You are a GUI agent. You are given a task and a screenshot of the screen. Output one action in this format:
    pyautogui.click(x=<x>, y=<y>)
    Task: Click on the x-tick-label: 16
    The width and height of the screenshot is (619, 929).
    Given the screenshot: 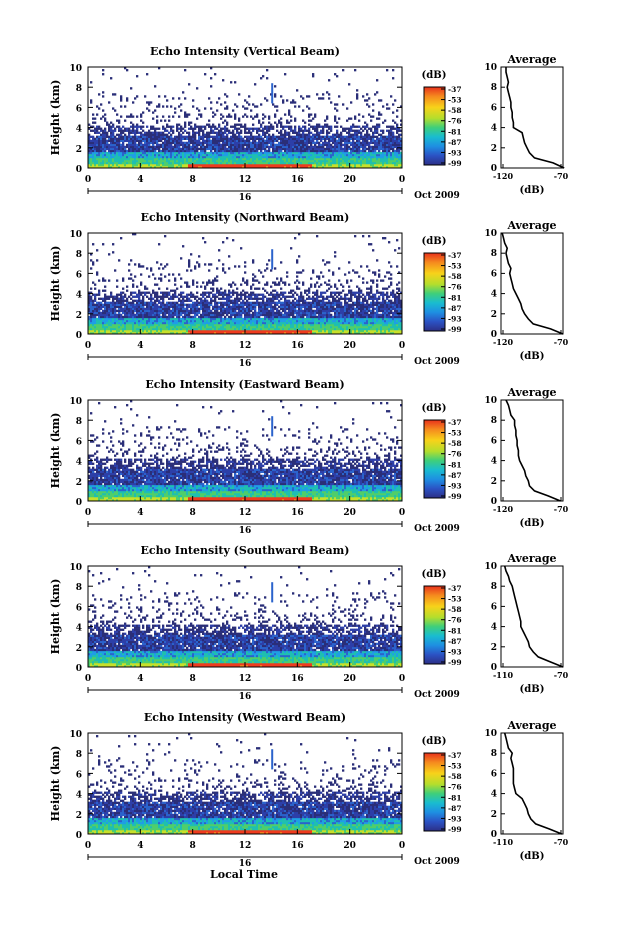 What is the action you would take?
    pyautogui.click(x=297, y=346)
    